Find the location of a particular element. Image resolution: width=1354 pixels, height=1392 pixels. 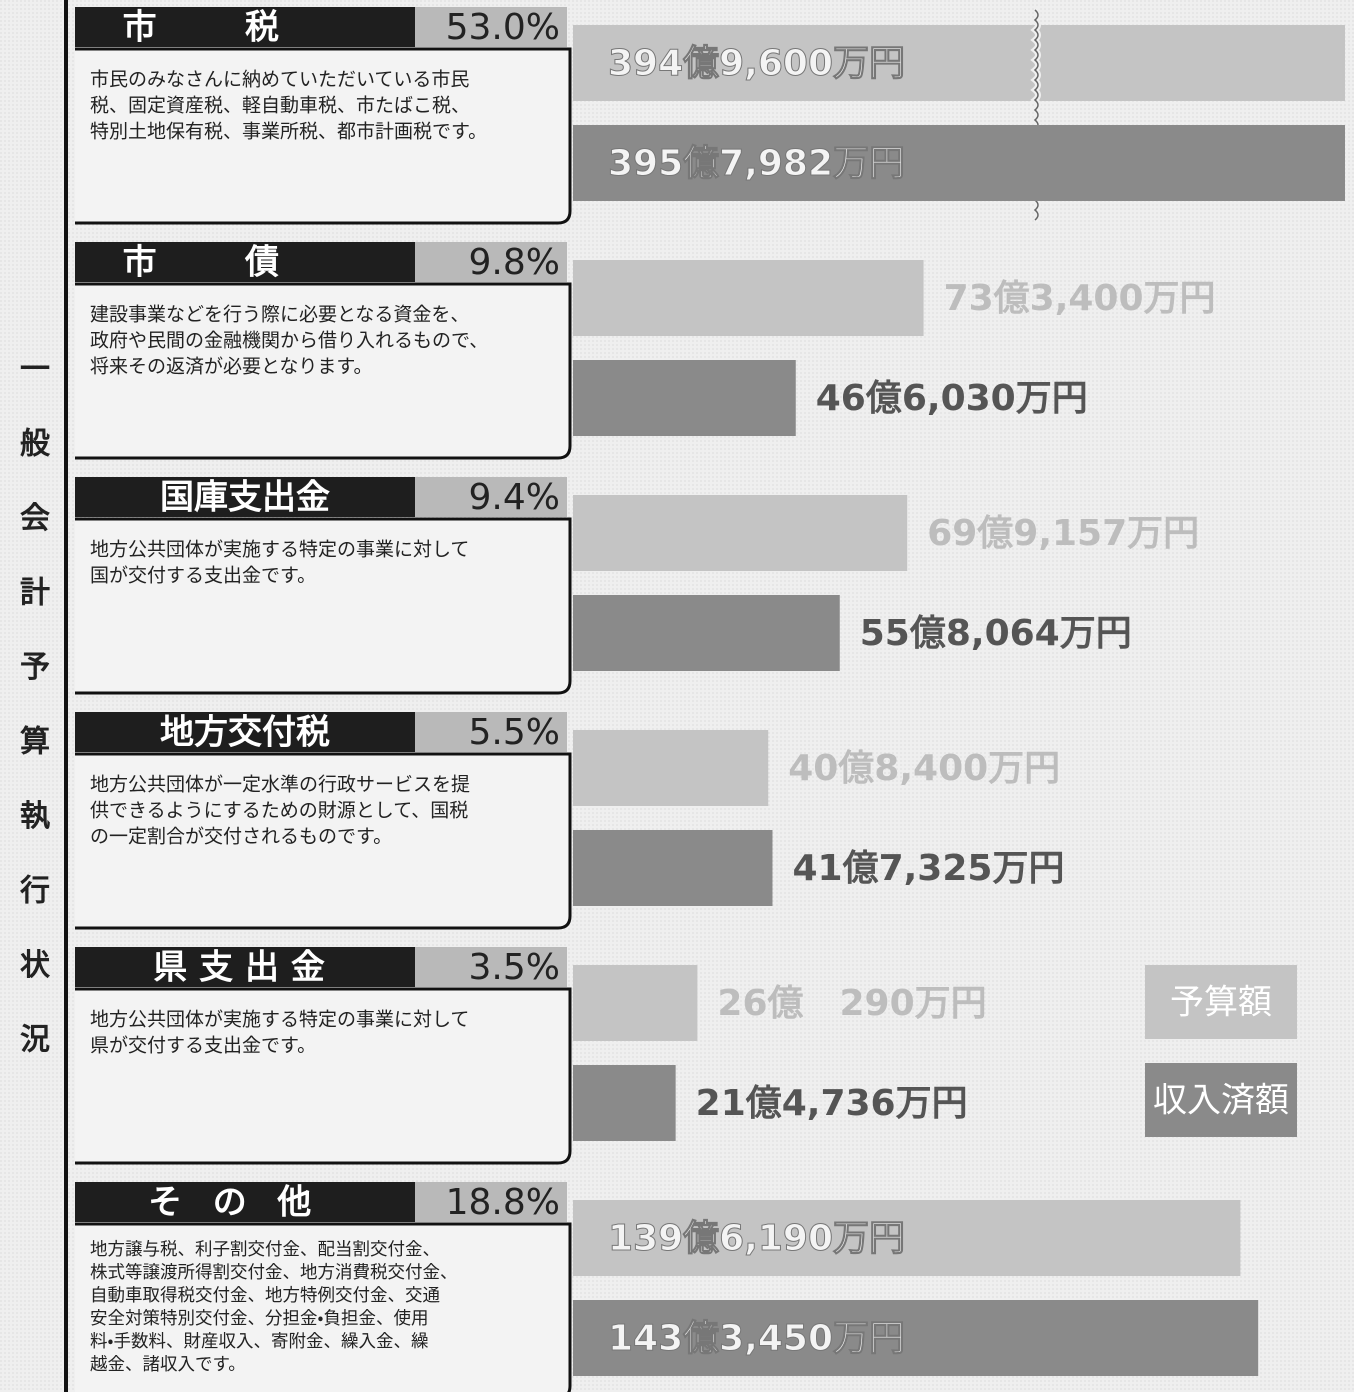

description-line: 特別土地保有税、事業所税、都市計画税です。 is located at coordinates (288, 132).